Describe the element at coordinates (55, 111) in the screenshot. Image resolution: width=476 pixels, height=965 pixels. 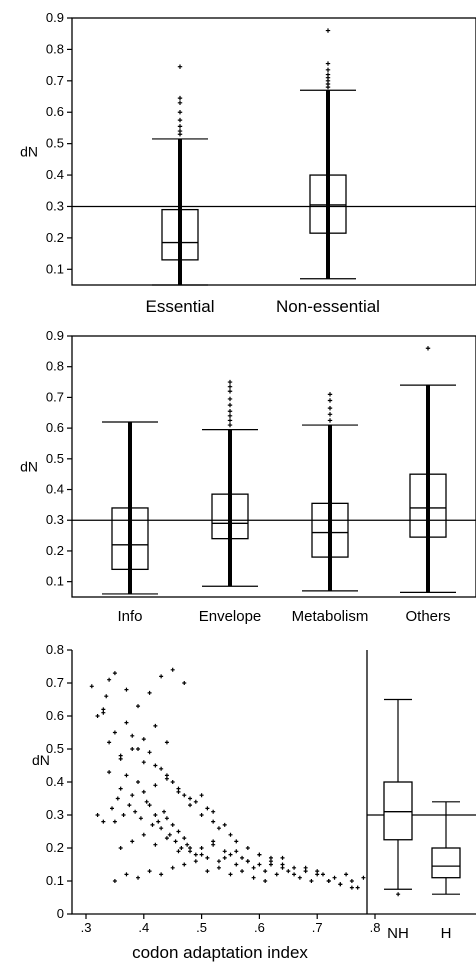
I see `panel-0-ytick-label-5: 0.6` at that location.